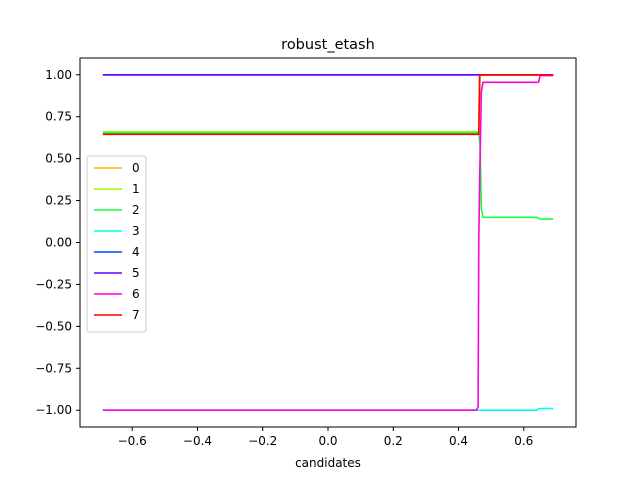 The height and width of the screenshot is (480, 640). I want to click on x-tick-label: 0.6, so click(523, 441).